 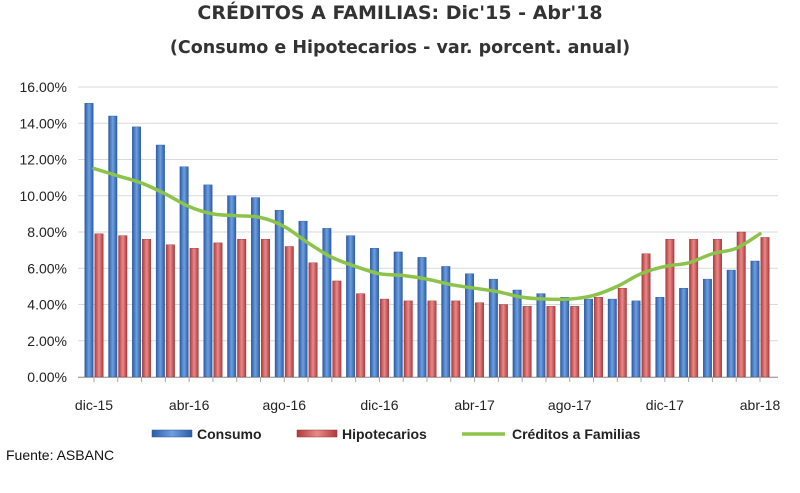 What do you see at coordinates (474, 405) in the screenshot?
I see `x-tick-label: abr-17` at bounding box center [474, 405].